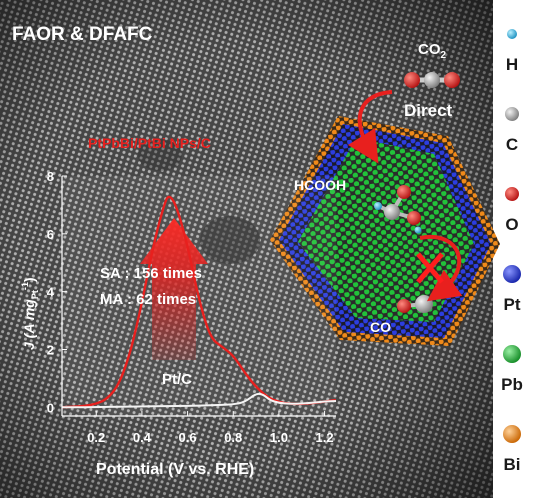 The image size is (533, 498). What do you see at coordinates (50, 176) in the screenshot?
I see `y-tick-label: 8` at bounding box center [50, 176].